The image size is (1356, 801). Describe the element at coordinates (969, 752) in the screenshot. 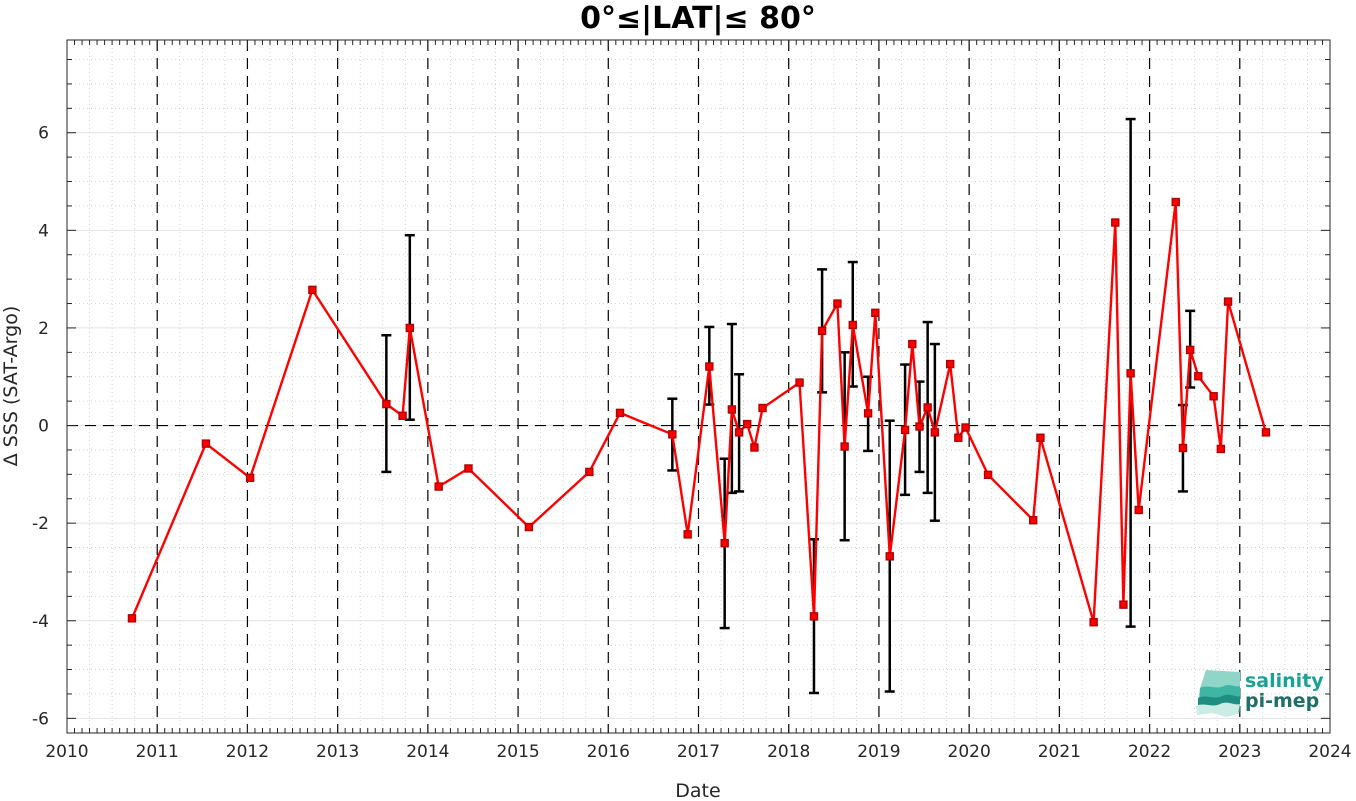

I see `x-tick-label: 2020` at that location.